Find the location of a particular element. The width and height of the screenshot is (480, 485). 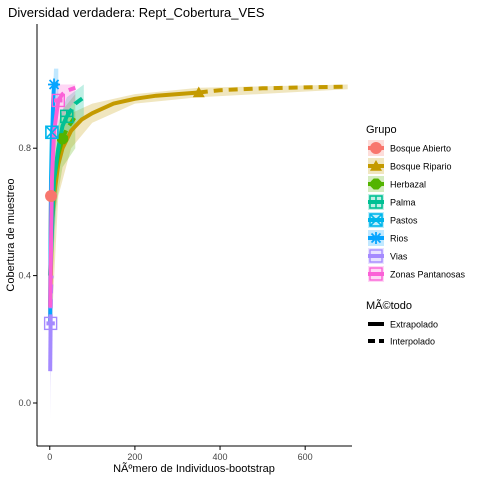

x-tick-label-200: 200 is located at coordinates (134, 457).